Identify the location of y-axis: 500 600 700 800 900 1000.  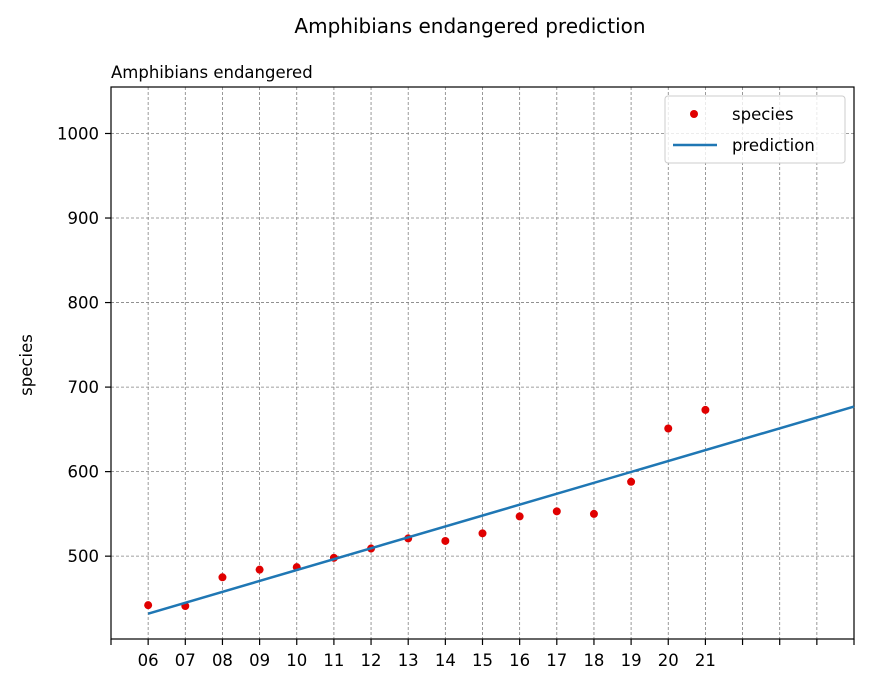
(84, 345).